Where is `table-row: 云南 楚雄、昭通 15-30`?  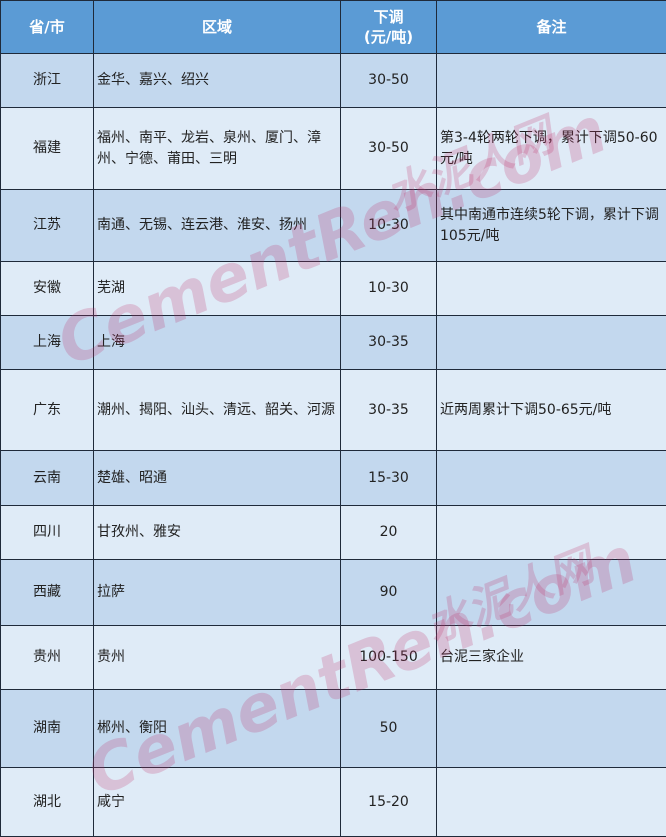 table-row: 云南 楚雄、昭通 15-30 is located at coordinates (333, 478).